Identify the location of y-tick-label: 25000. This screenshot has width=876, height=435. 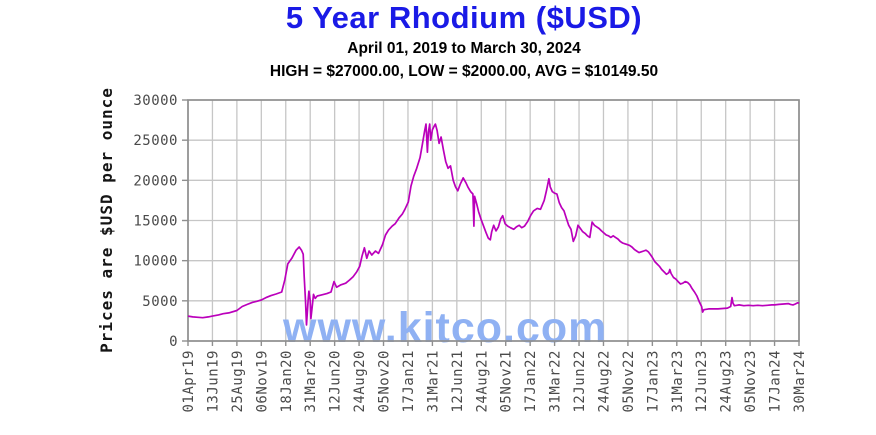
(155, 141).